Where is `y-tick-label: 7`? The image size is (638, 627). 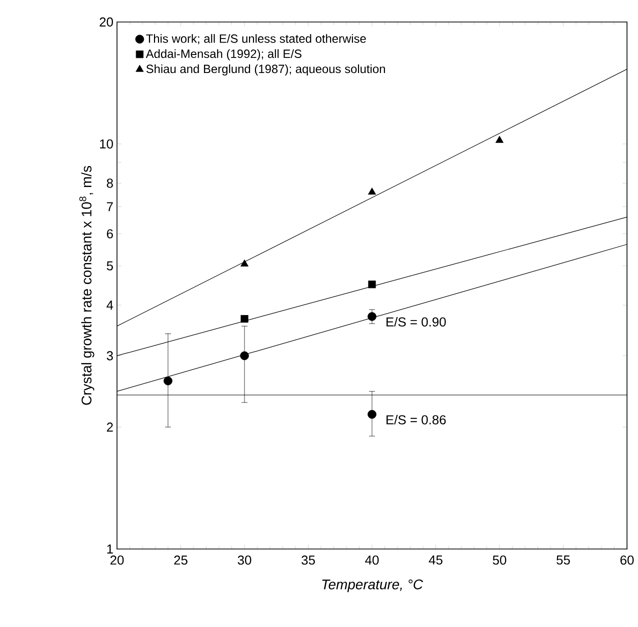 y-tick-label: 7 is located at coordinates (109, 207).